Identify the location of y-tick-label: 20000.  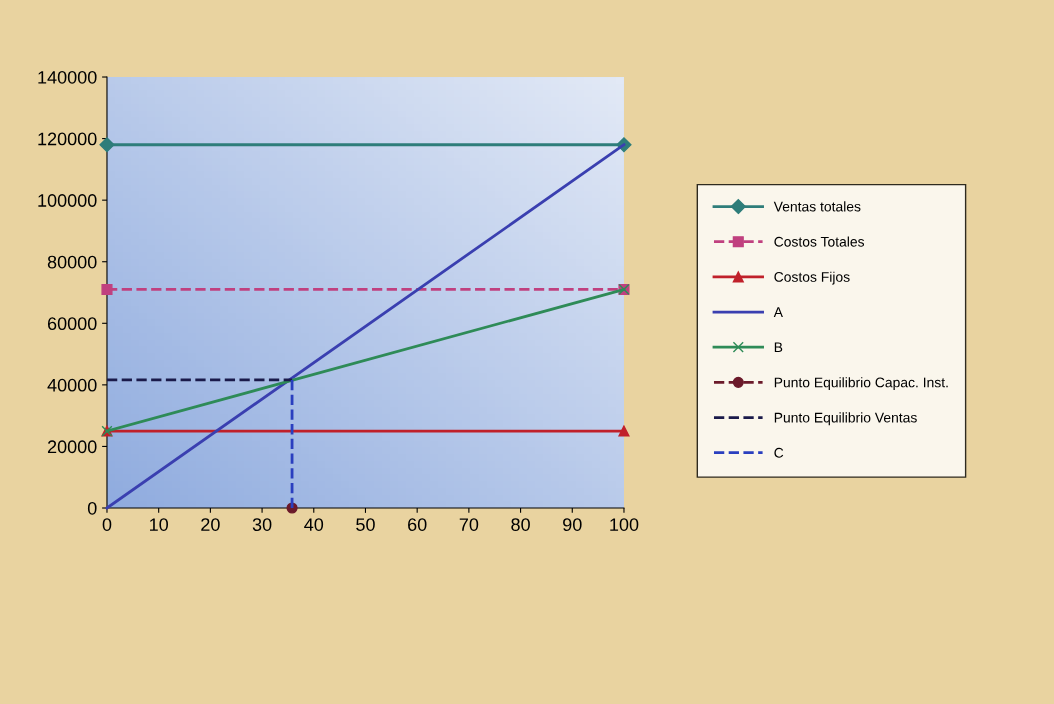
(72, 447).